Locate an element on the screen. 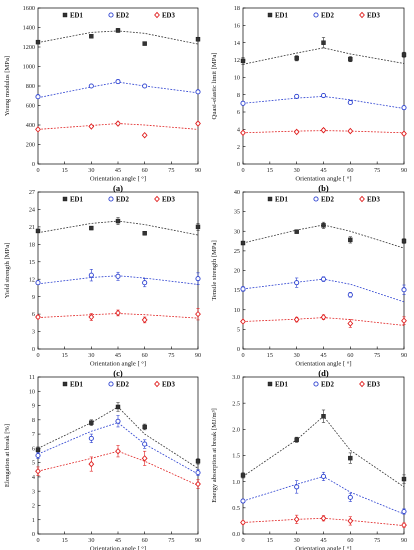 This screenshot has width=414, height=550. panel-label: (d) is located at coordinates (323, 373).